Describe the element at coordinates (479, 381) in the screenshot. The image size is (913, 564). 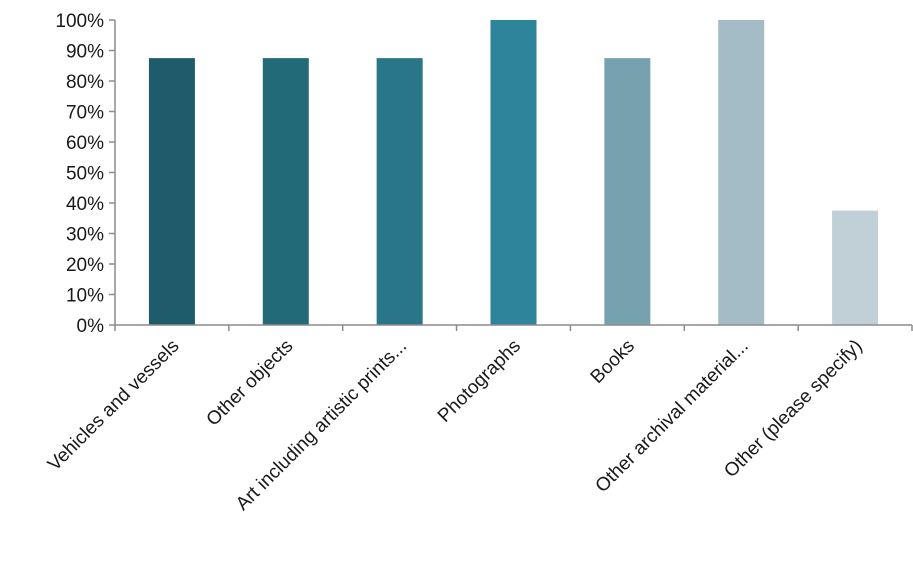
I see `x-tick-label: Photographs` at that location.